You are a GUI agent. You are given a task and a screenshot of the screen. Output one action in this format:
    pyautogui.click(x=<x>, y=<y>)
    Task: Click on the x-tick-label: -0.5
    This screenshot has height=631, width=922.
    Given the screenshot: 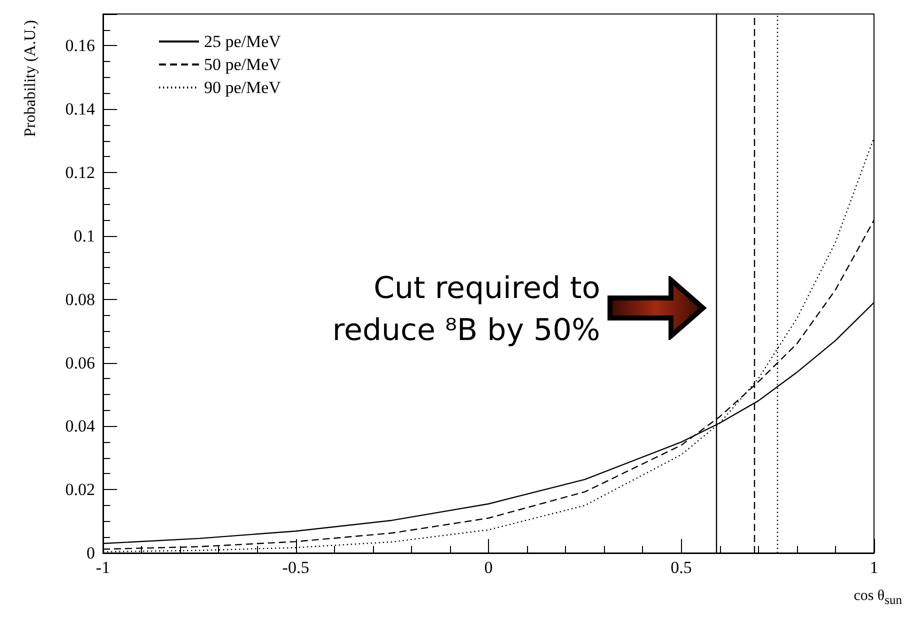 What is the action you would take?
    pyautogui.click(x=296, y=567)
    